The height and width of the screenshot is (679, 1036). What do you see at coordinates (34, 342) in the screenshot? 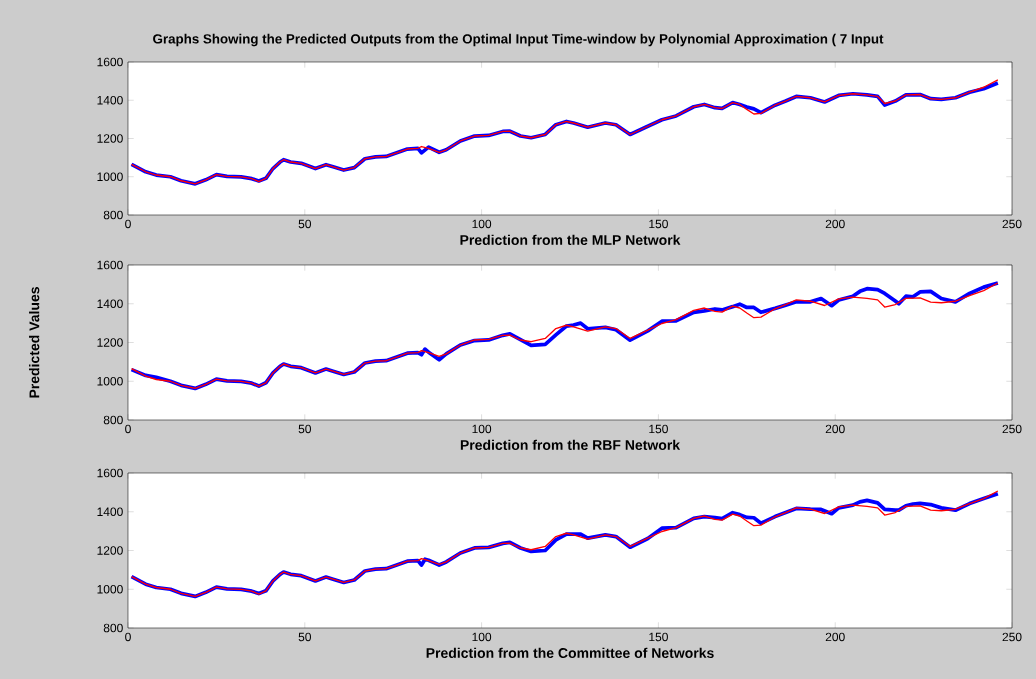
I see `y-axis-title: Predicted Values` at bounding box center [34, 342].